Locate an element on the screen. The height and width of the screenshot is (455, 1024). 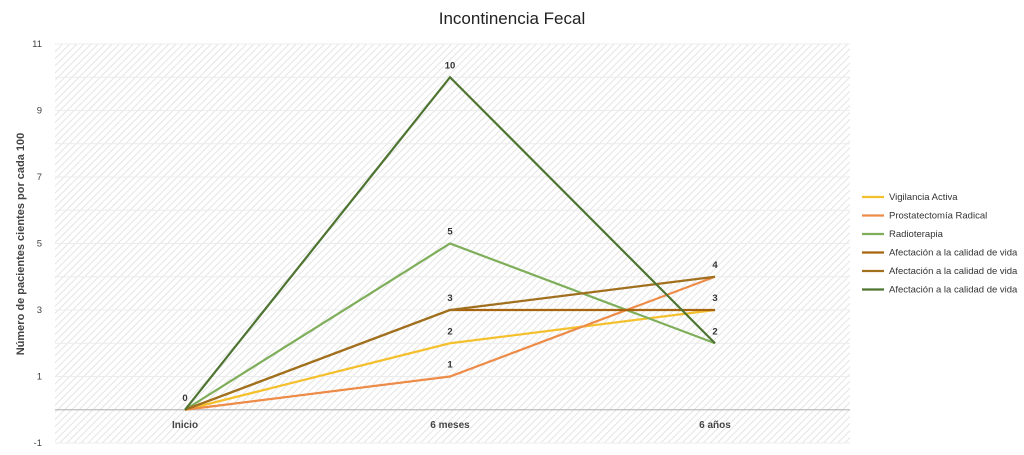
y-tick-label: 9 is located at coordinates (39, 111).